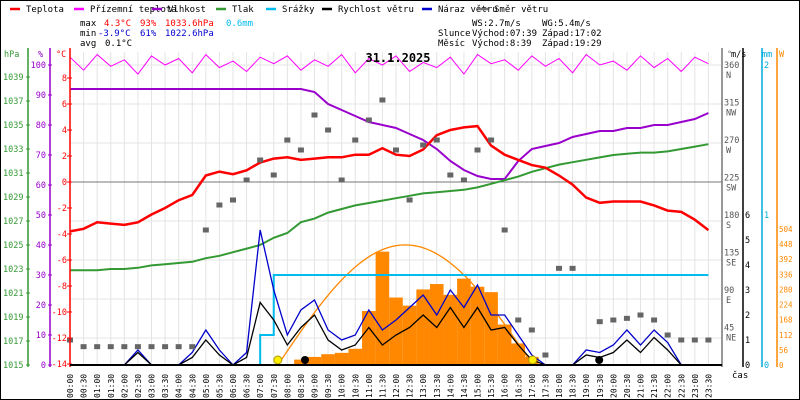  I want to click on celsius-tick-label: -4, so click(62, 235).